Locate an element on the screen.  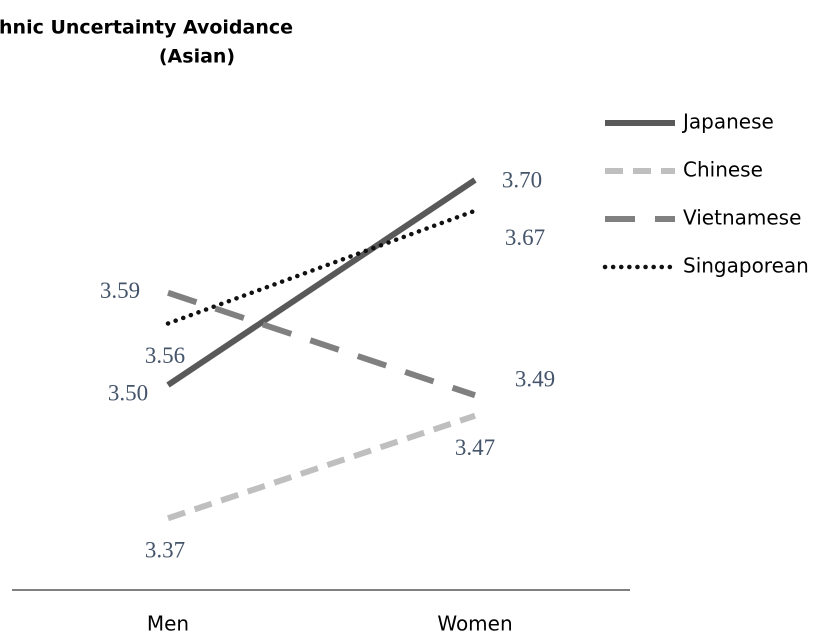
data-label: 3.49 is located at coordinates (535, 379).